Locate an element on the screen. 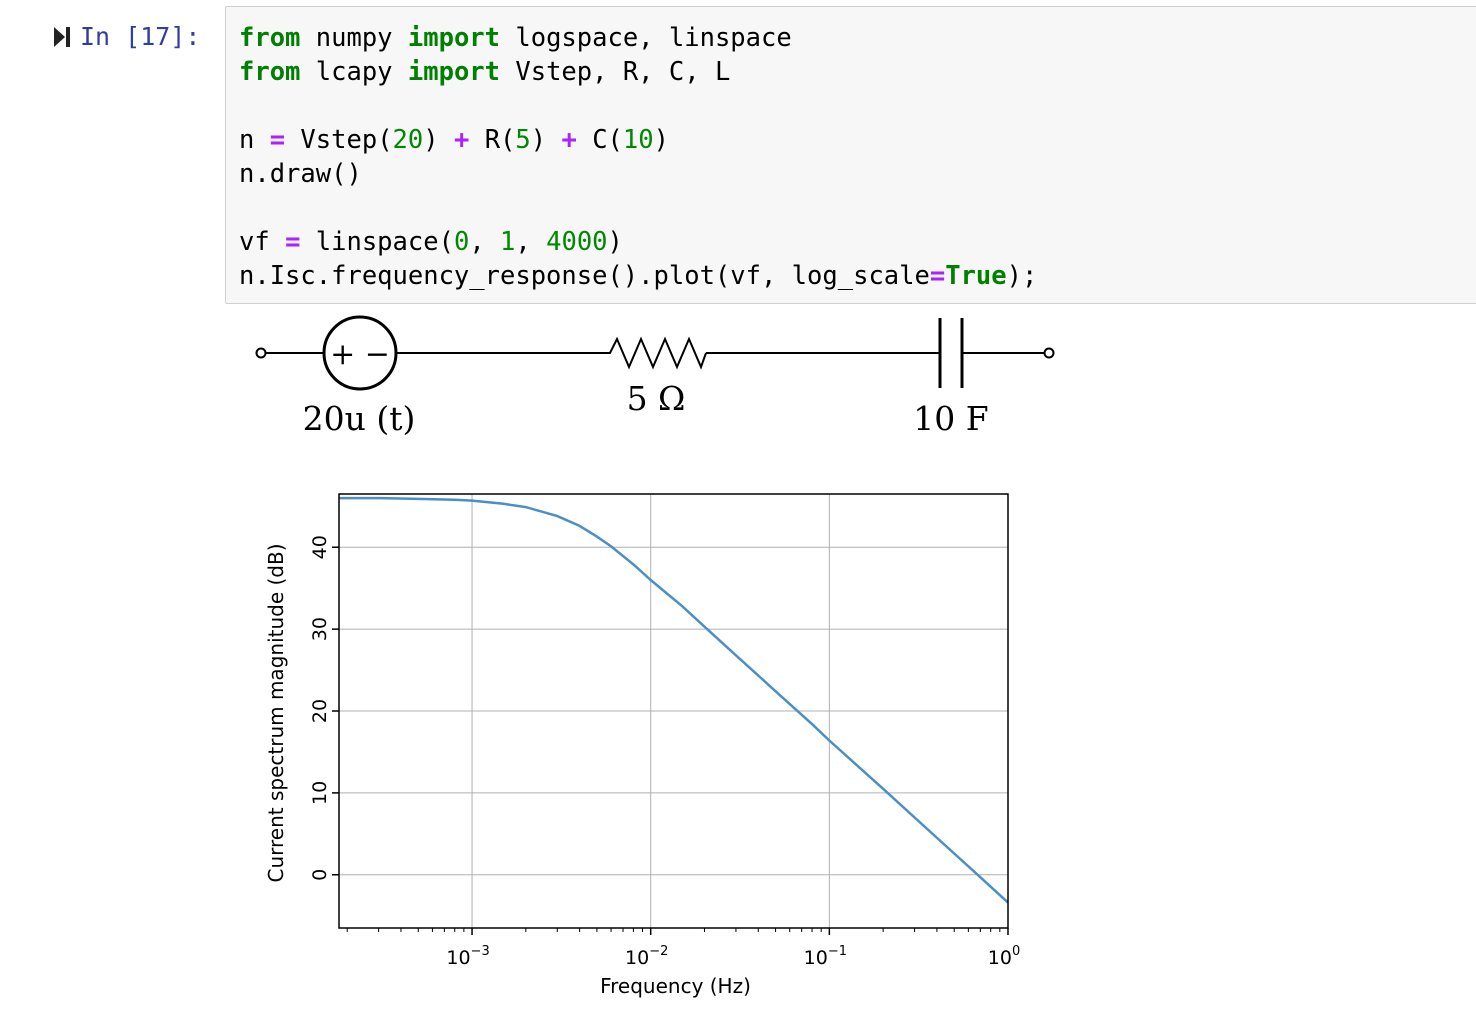 The image size is (1476, 1034). code-token: 0 is located at coordinates (461, 242).